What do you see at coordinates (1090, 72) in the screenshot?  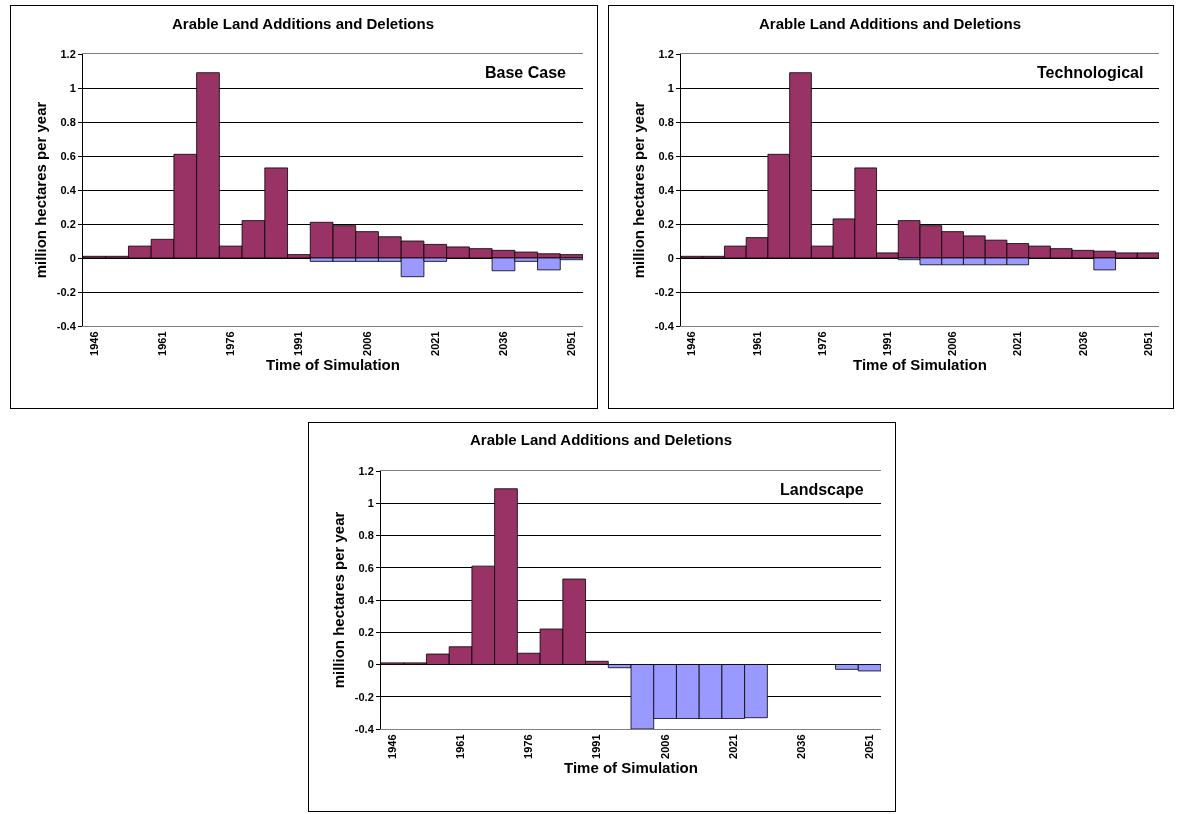 I see `annotation: Technological` at bounding box center [1090, 72].